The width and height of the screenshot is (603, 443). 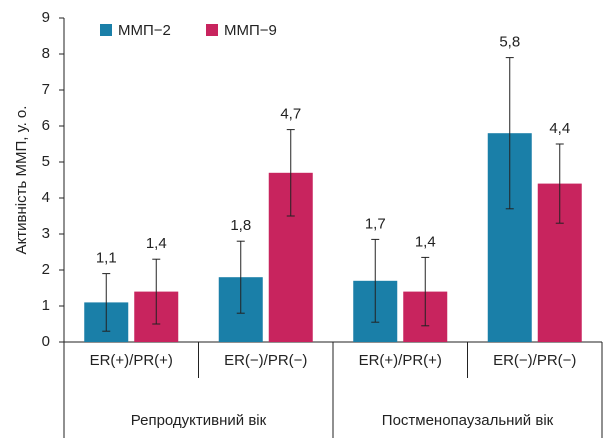 I want to click on value-label: 1,8, so click(x=240, y=225).